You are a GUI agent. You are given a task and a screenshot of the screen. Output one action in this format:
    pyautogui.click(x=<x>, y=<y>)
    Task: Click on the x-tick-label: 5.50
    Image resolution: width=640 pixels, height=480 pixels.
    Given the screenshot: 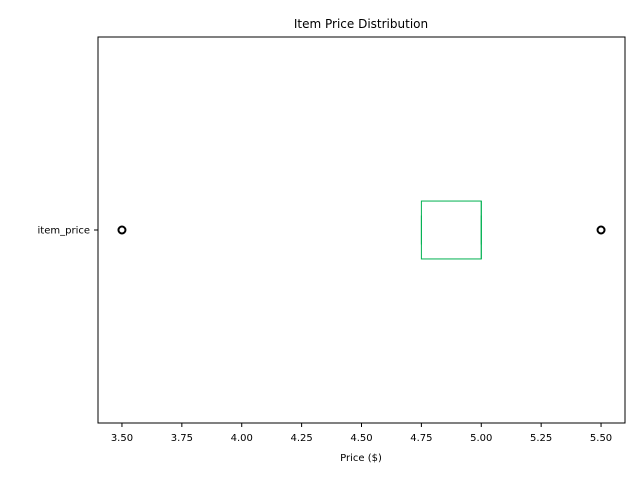 What is the action you would take?
    pyautogui.click(x=601, y=438)
    